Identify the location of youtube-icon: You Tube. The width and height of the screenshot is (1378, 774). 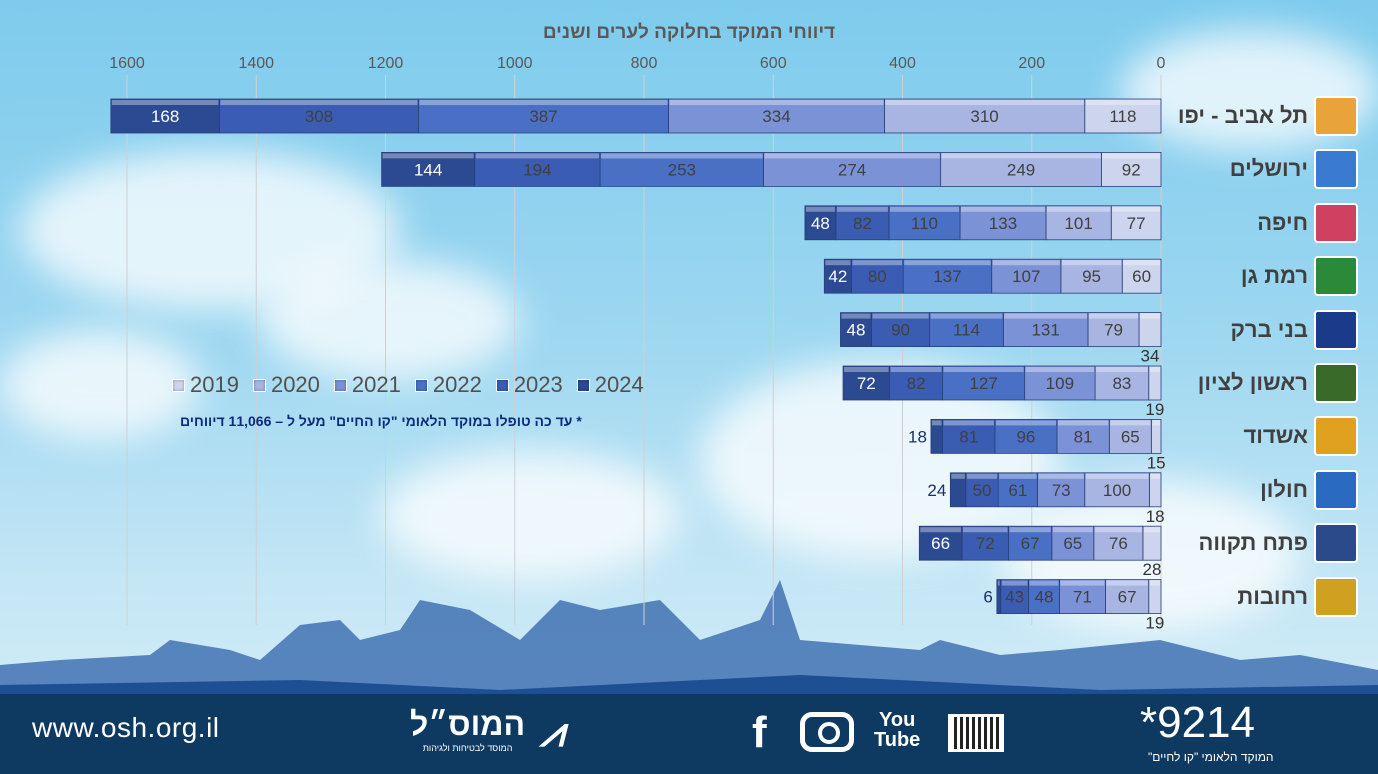
(897, 730).